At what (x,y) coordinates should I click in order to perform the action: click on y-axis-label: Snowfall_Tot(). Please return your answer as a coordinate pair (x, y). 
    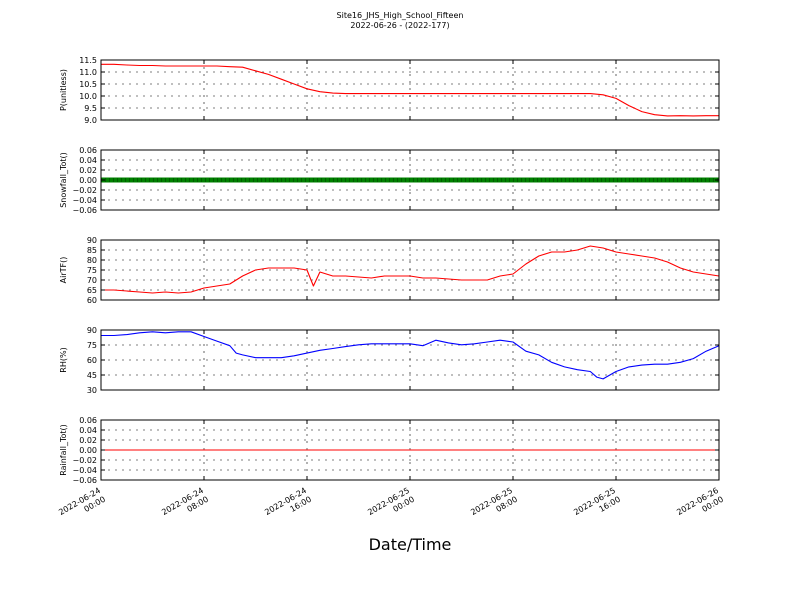
    Looking at the image, I should click on (63, 180).